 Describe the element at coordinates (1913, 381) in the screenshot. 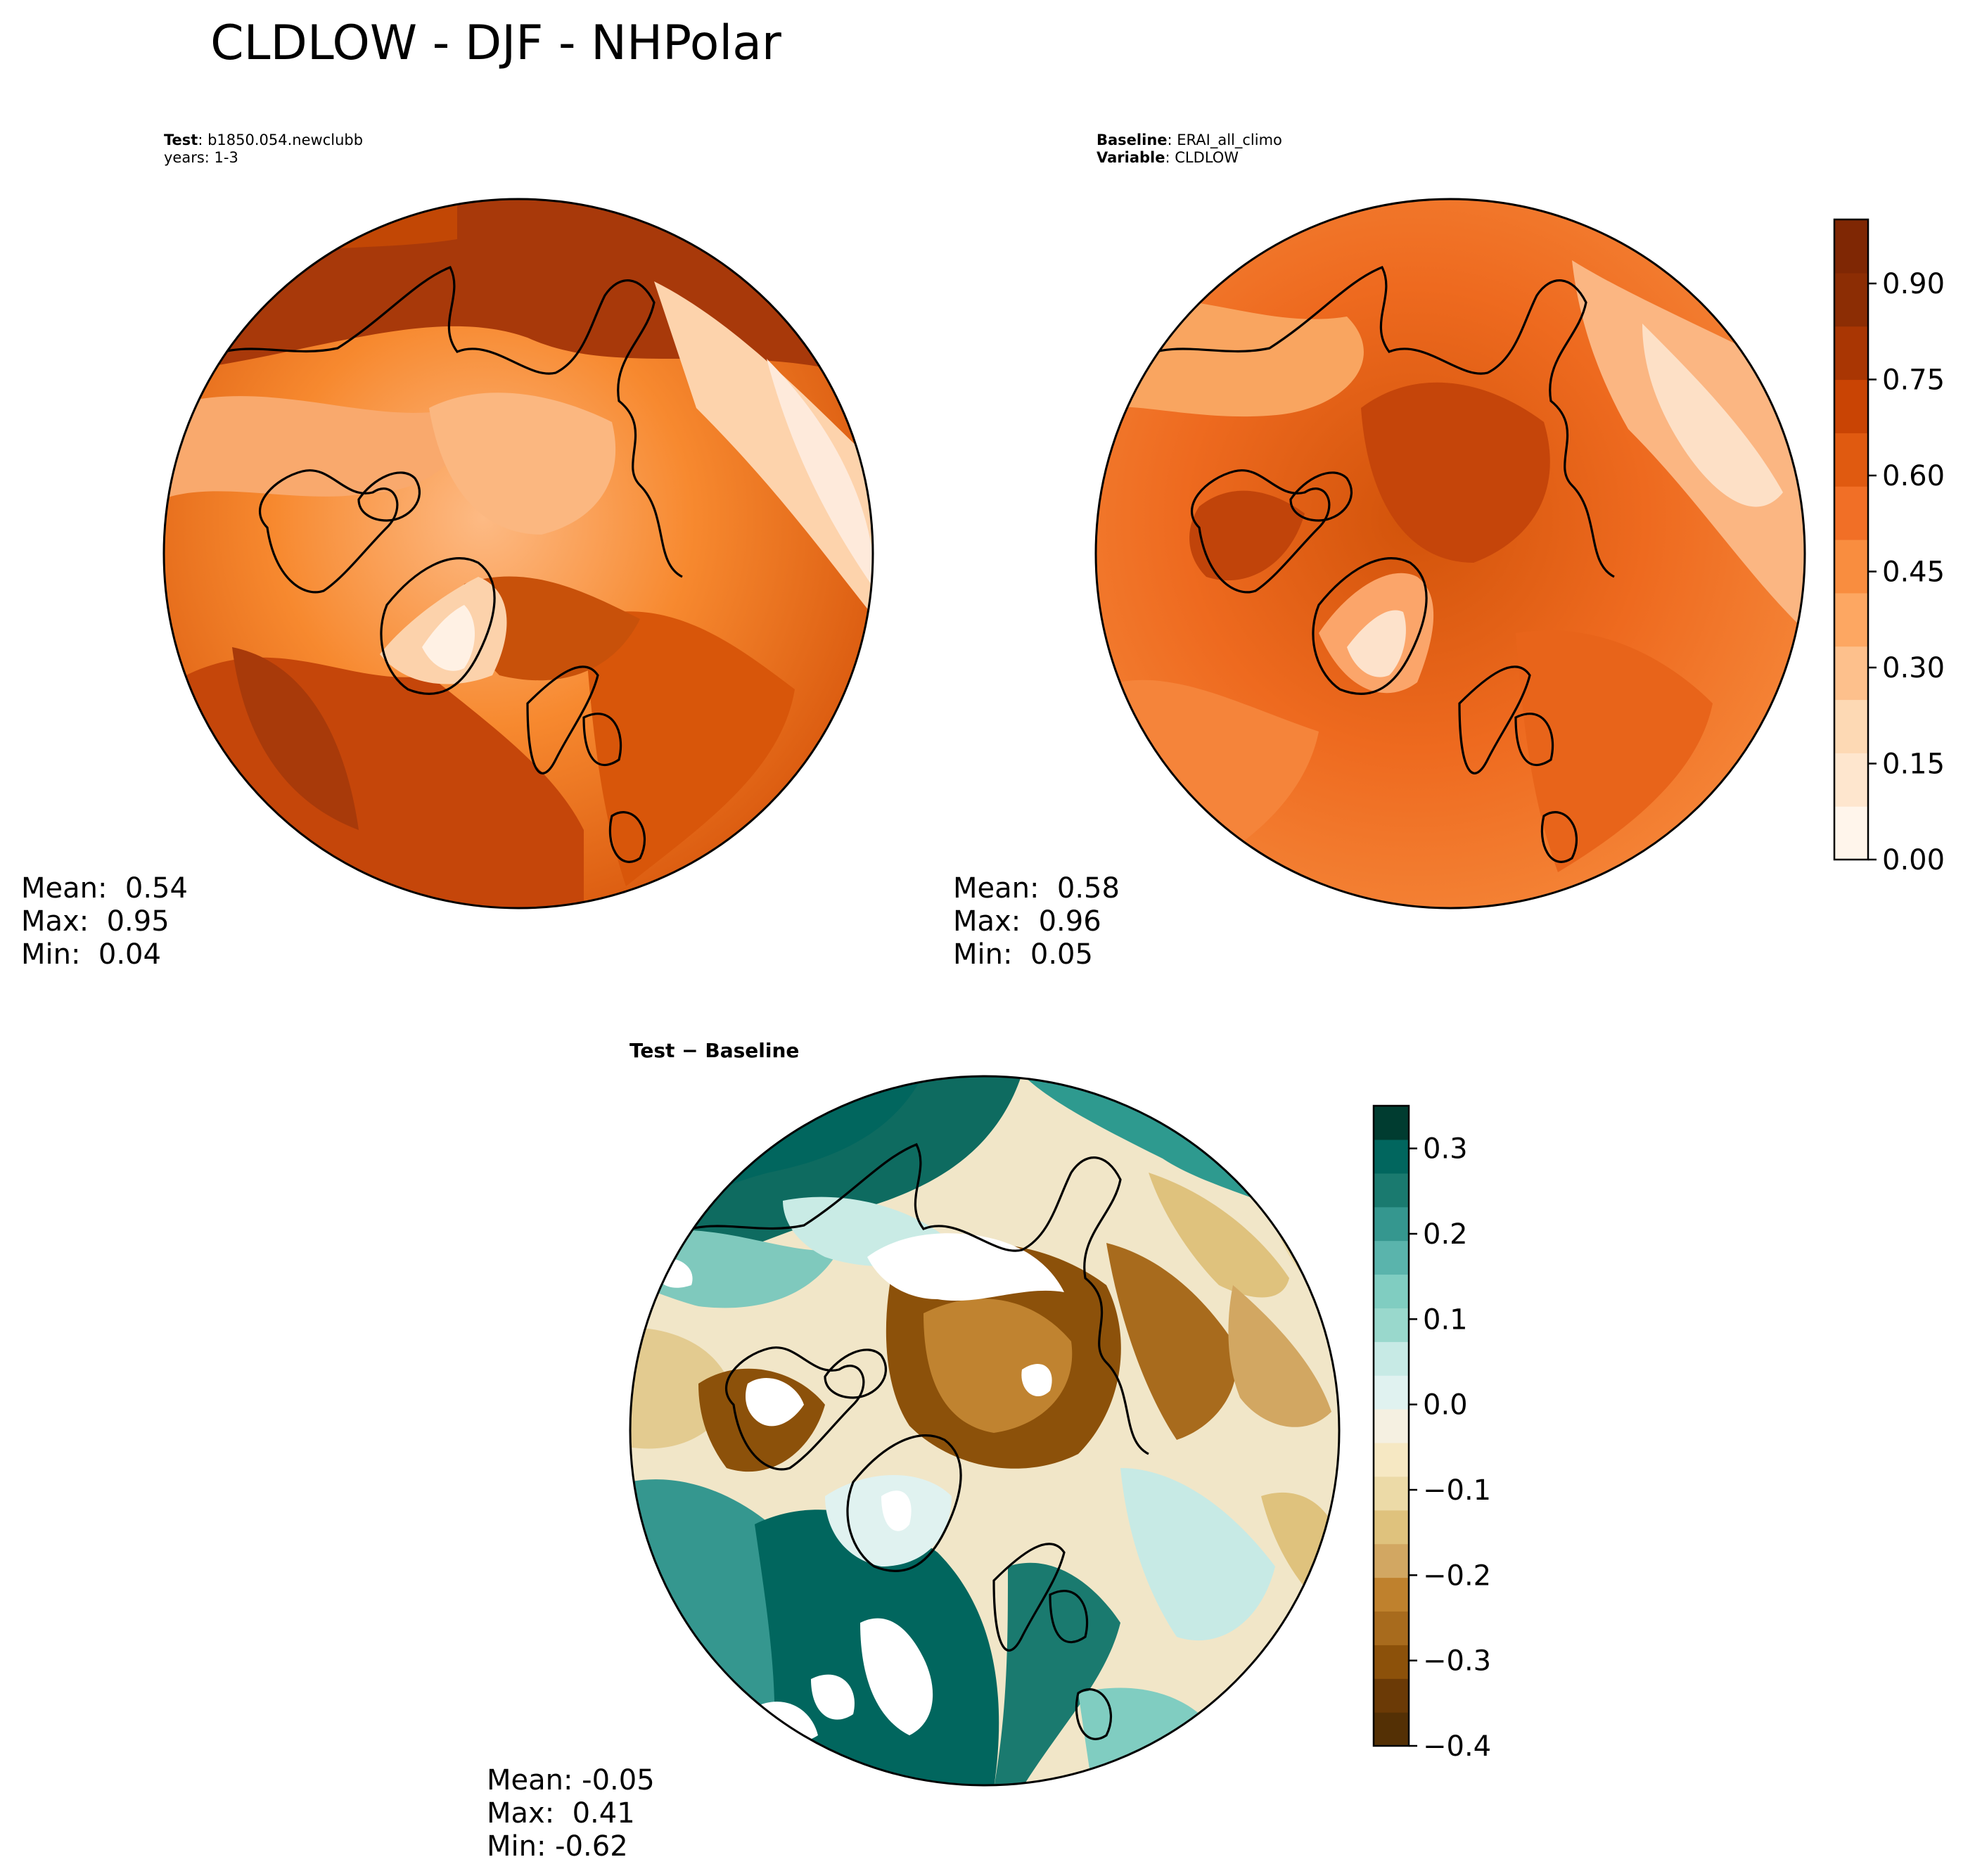

I see `cloud-colorbar-tick-label: 0.75` at that location.